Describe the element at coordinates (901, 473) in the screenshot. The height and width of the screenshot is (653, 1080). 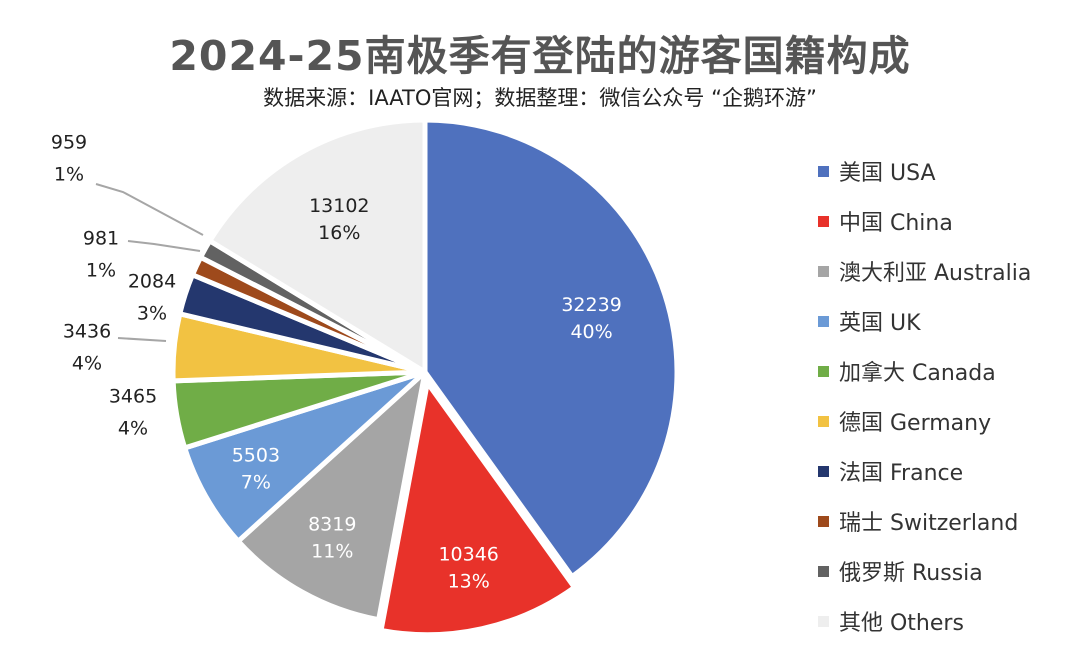
I see `legend-label: 法国 France` at that location.